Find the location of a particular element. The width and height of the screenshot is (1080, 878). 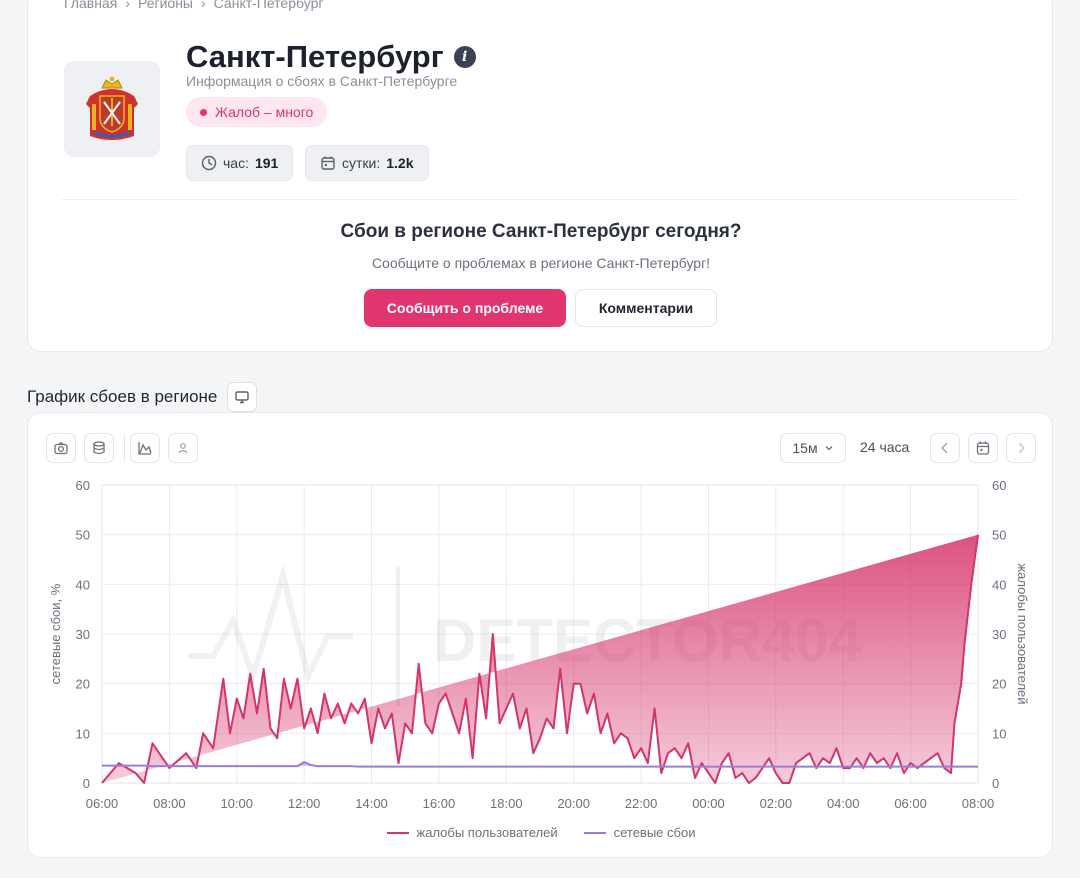

stat-hour: час: 191 is located at coordinates (240, 163).